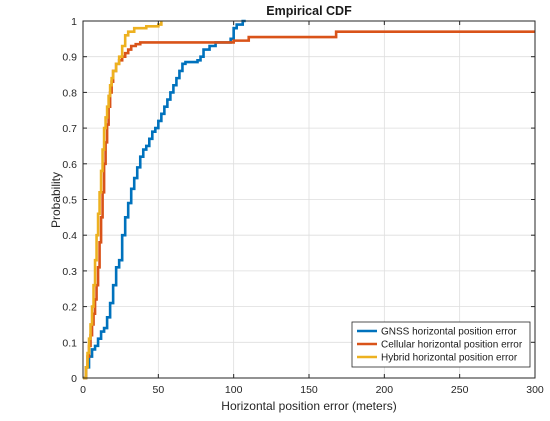  I want to click on y-tick-label: 0.4, so click(69, 236).